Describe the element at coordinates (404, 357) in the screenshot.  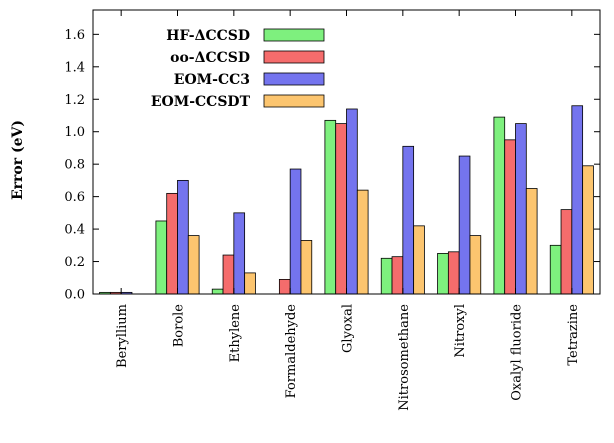
I see `x-tick-label: Nitrosomethane` at that location.